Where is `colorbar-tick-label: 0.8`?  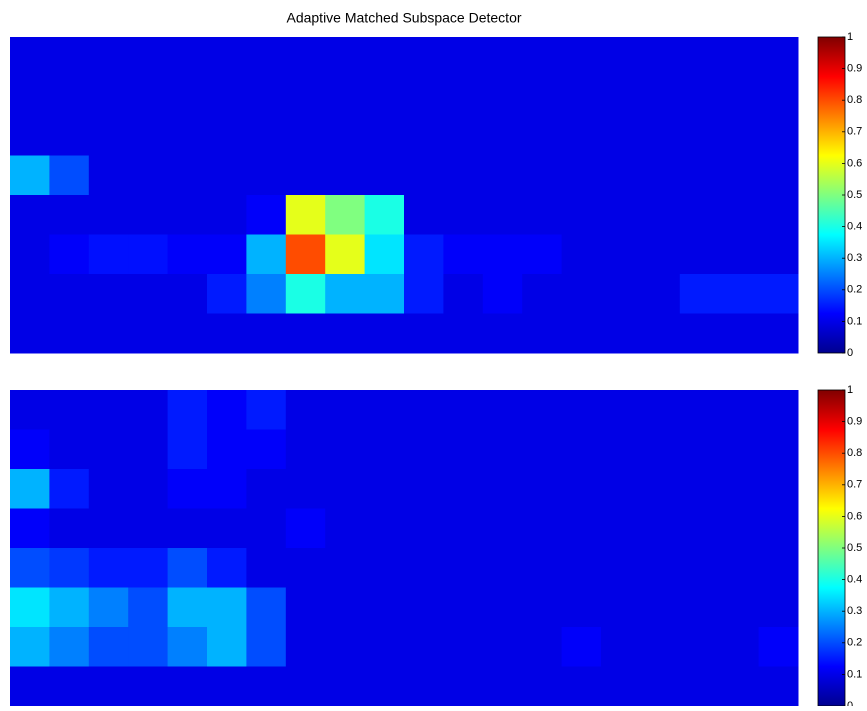 colorbar-tick-label: 0.8 is located at coordinates (854, 453).